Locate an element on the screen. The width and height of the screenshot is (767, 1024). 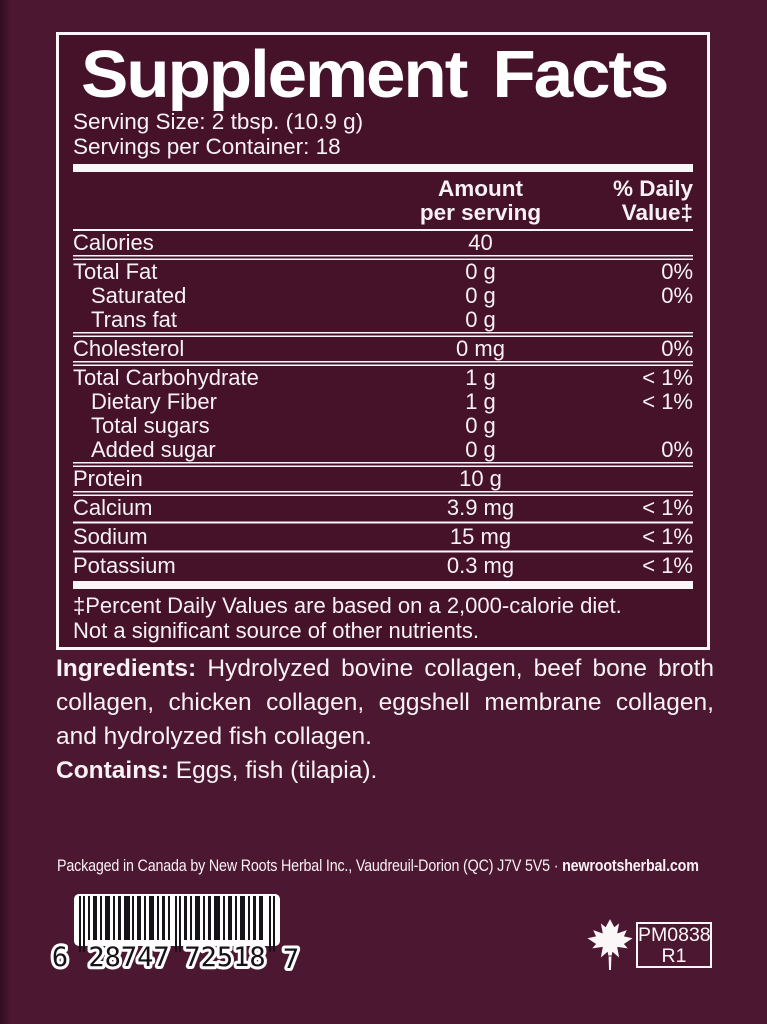
nutrient-amount: 0 mg is located at coordinates (480, 348).